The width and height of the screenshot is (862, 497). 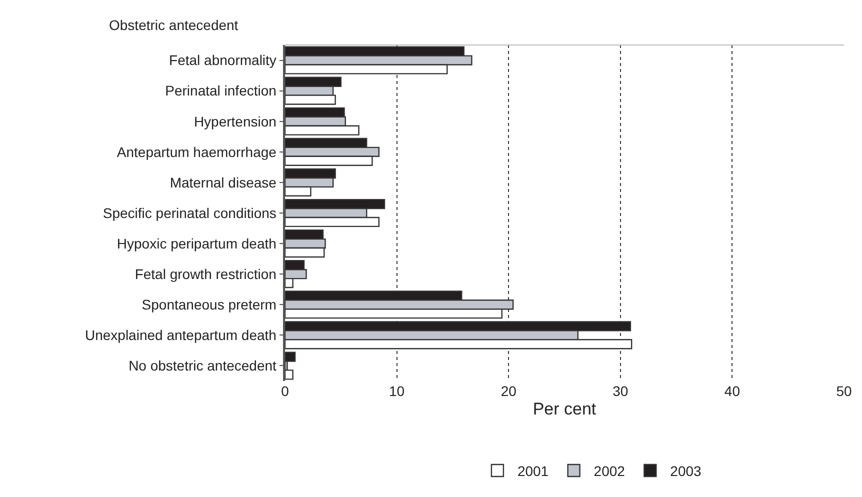 What do you see at coordinates (533, 470) in the screenshot?
I see `legend-label: 2001` at bounding box center [533, 470].